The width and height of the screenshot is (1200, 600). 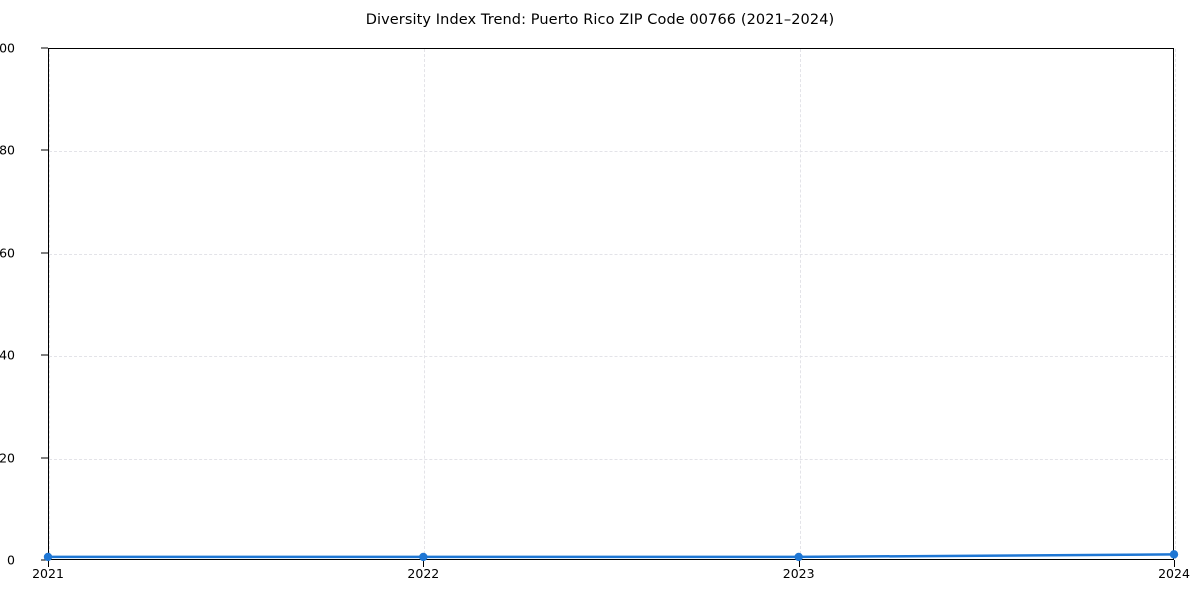 What do you see at coordinates (1174, 573) in the screenshot?
I see `x-axis-tick-label: 2024` at bounding box center [1174, 573].